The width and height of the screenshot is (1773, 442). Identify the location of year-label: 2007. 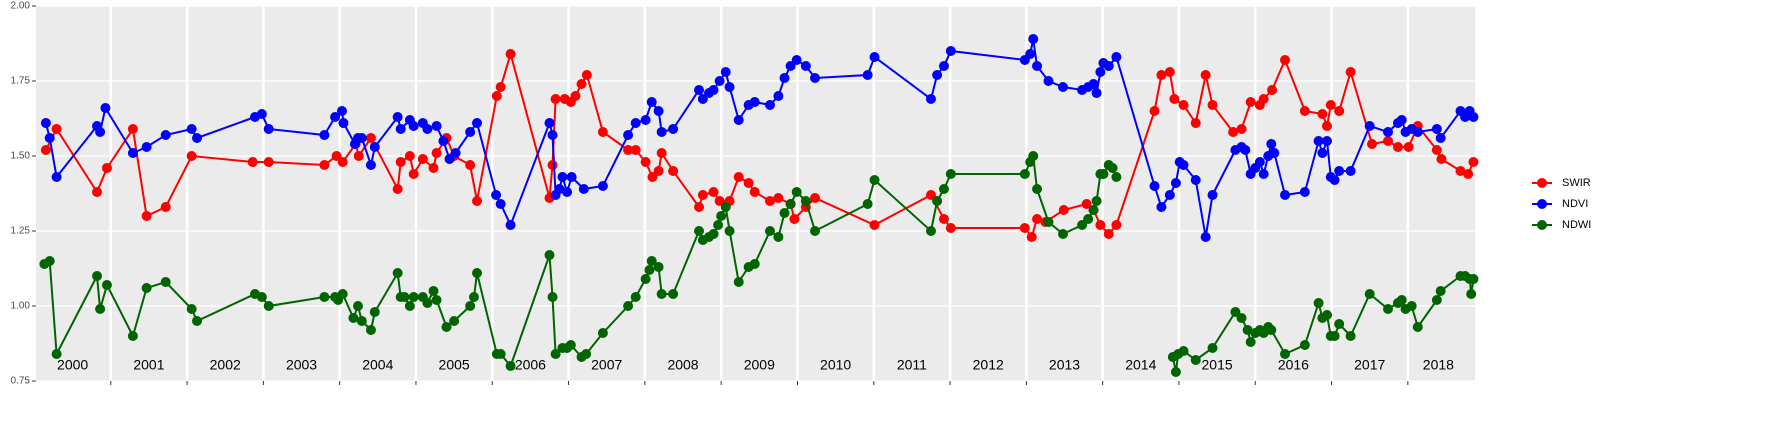
(606, 365).